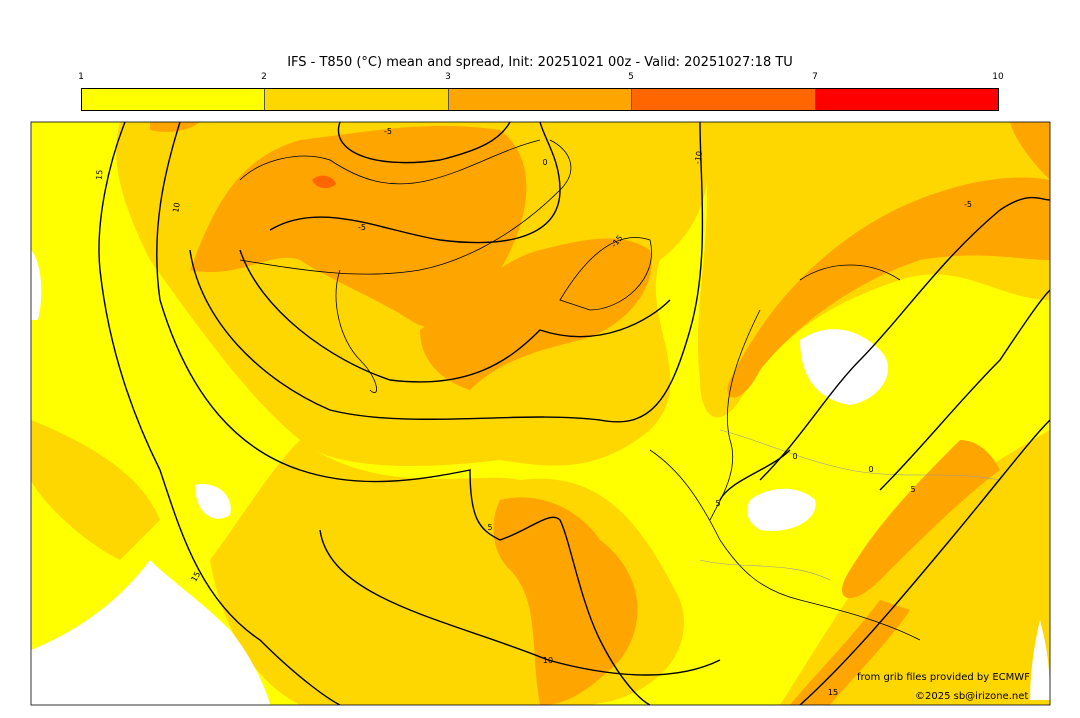 Image resolution: width=1080 pixels, height=718 pixels. Describe the element at coordinates (81, 77) in the screenshot. I see `colorbar-tick: 1` at that location.